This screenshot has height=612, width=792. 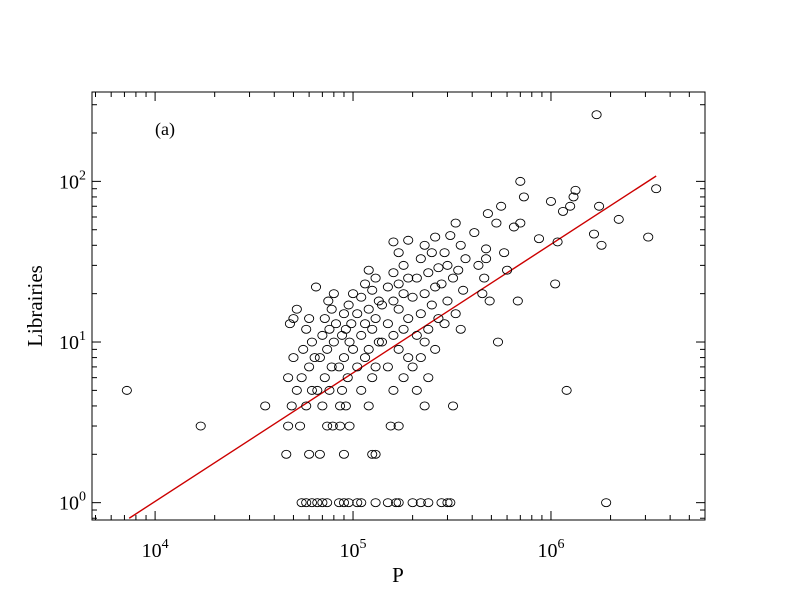 I want to click on x-axis-label: P, so click(x=398, y=575).